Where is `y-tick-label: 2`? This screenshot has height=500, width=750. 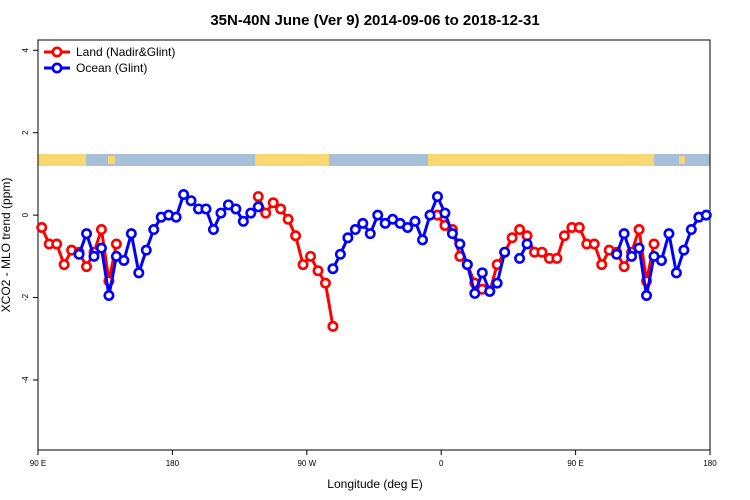 y-tick-label: 2 is located at coordinates (25, 132).